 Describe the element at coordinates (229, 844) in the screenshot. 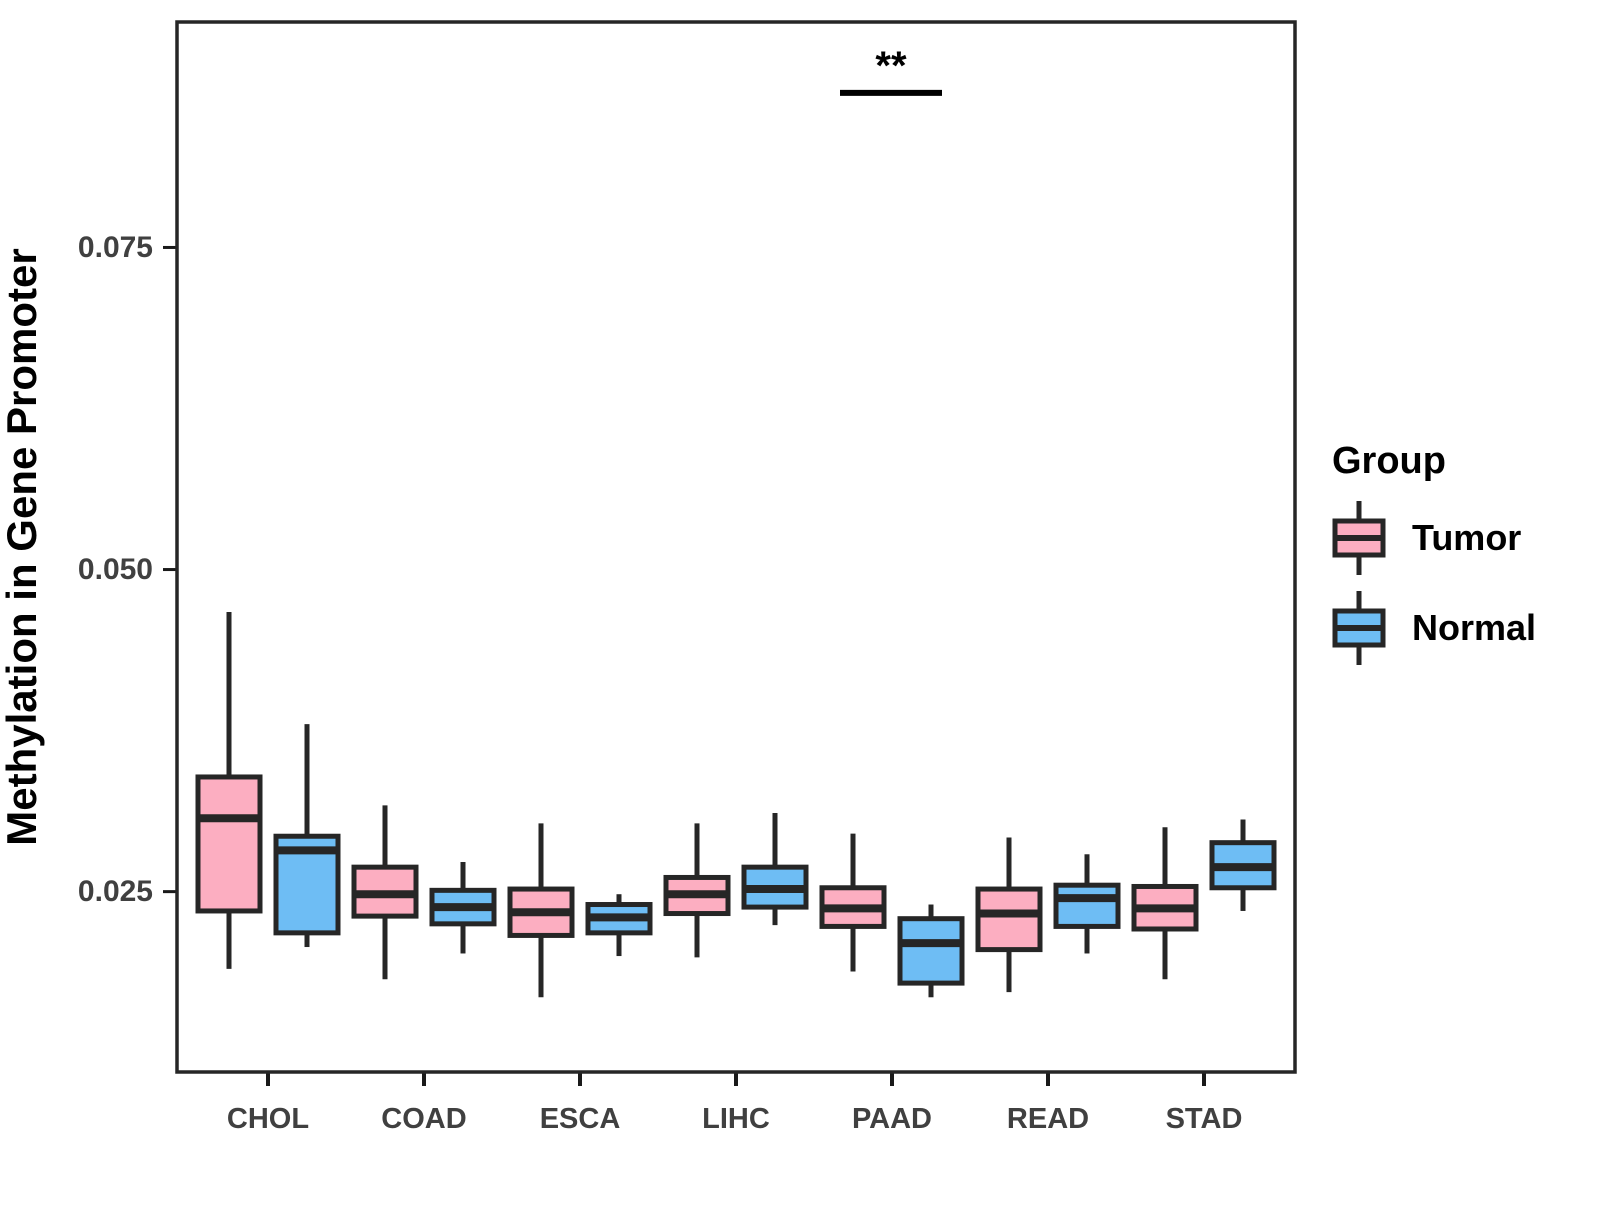

I see `box-CHOL-Tumor` at that location.